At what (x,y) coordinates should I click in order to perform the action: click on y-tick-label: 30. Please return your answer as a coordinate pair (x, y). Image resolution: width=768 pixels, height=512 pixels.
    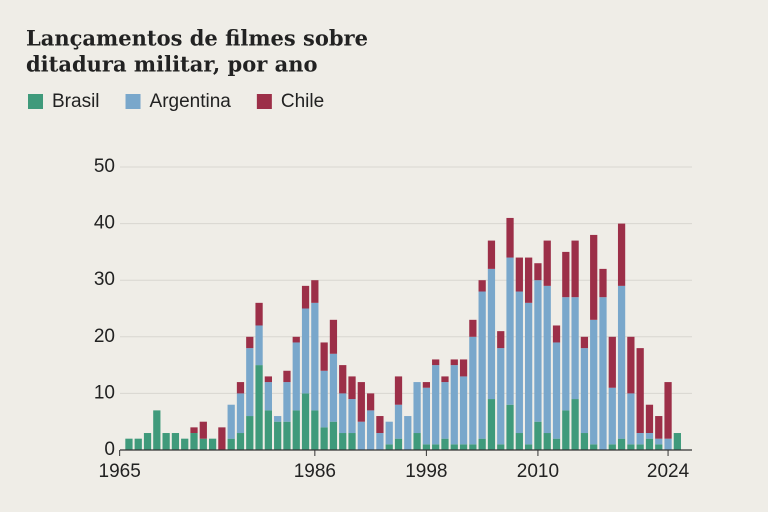
    Looking at the image, I should click on (104, 279).